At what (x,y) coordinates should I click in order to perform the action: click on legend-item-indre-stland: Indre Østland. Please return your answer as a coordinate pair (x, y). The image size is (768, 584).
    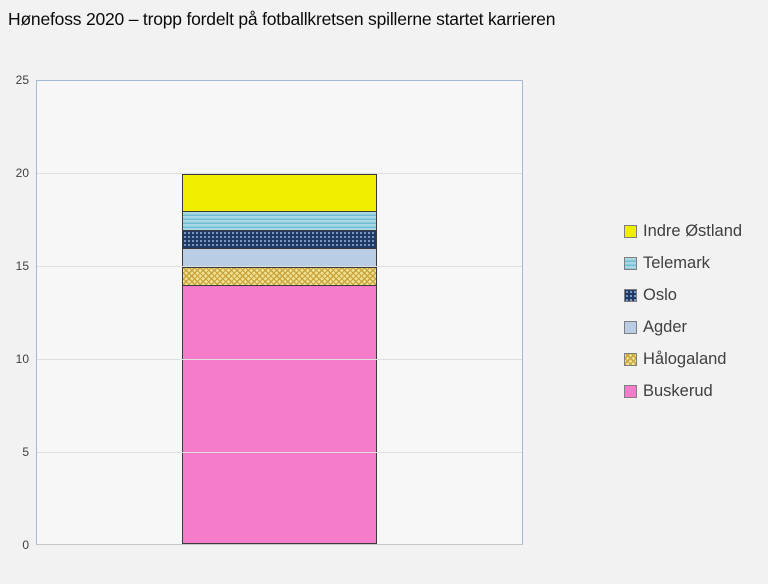
    Looking at the image, I should click on (683, 231).